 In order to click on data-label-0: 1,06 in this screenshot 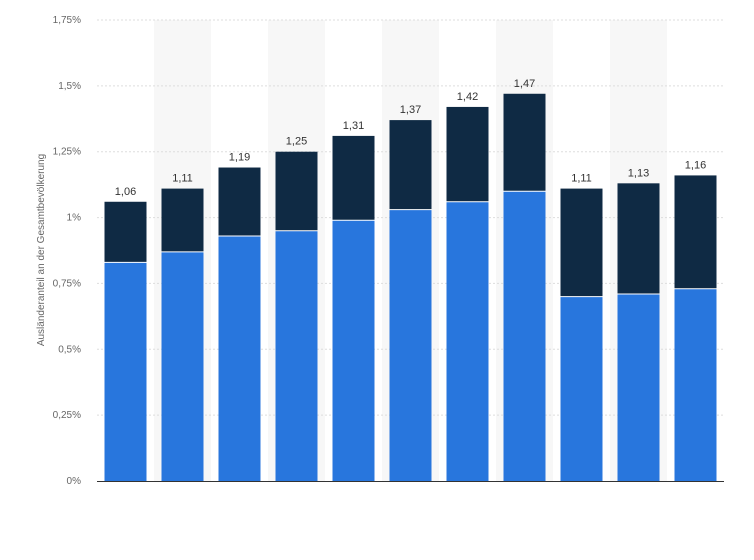, I will do `click(125, 192)`.